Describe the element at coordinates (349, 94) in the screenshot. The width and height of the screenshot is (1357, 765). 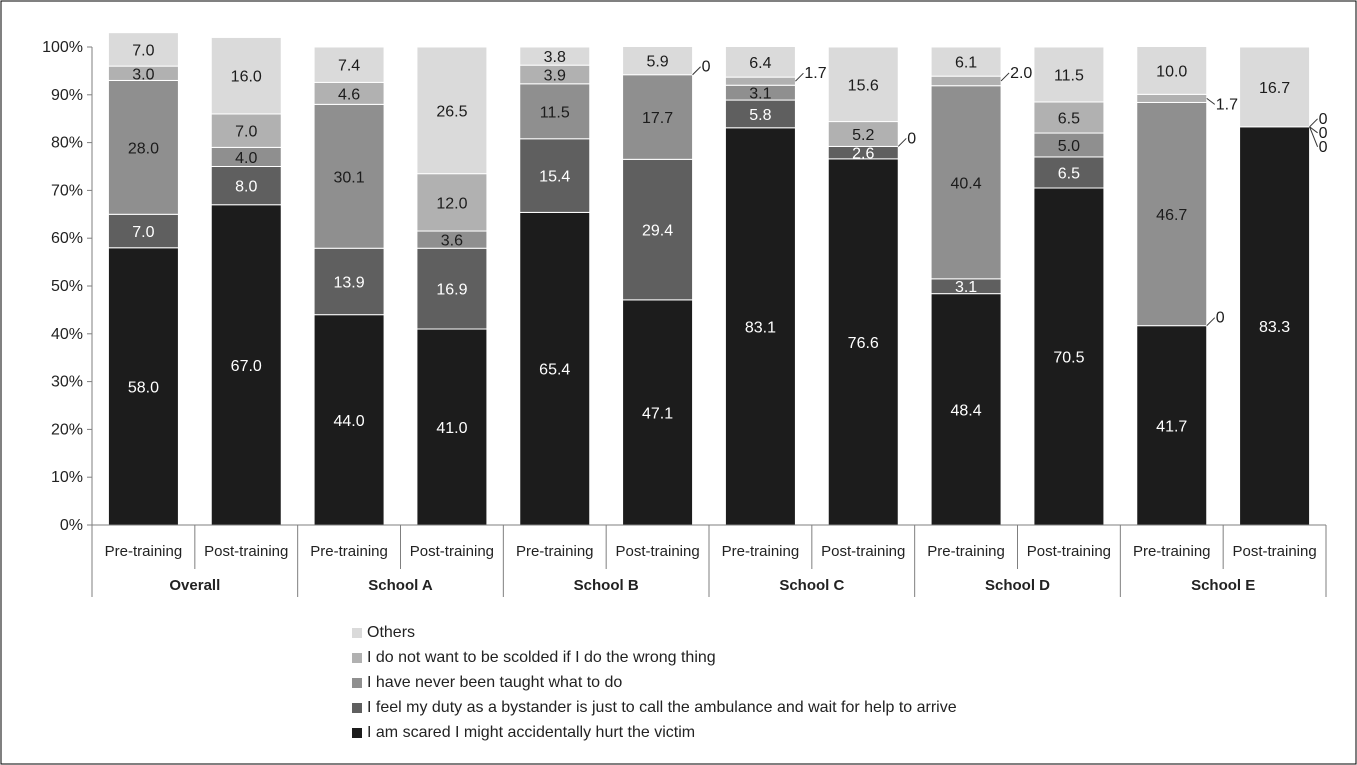
I see `data-label: 4.6` at that location.